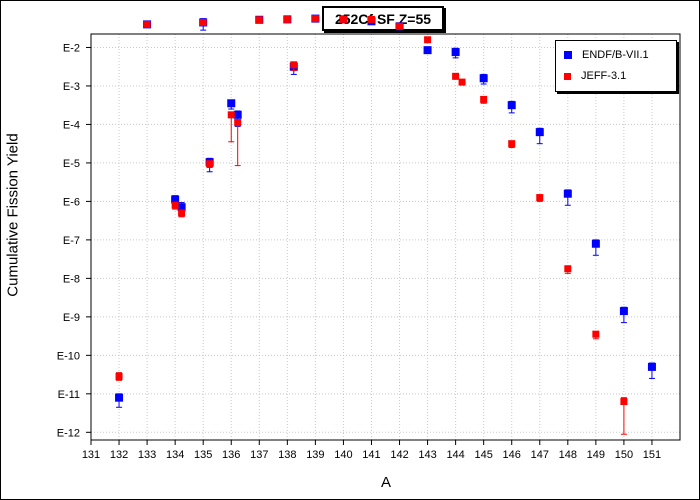  I want to click on x-tick-label: 135, so click(203, 455).